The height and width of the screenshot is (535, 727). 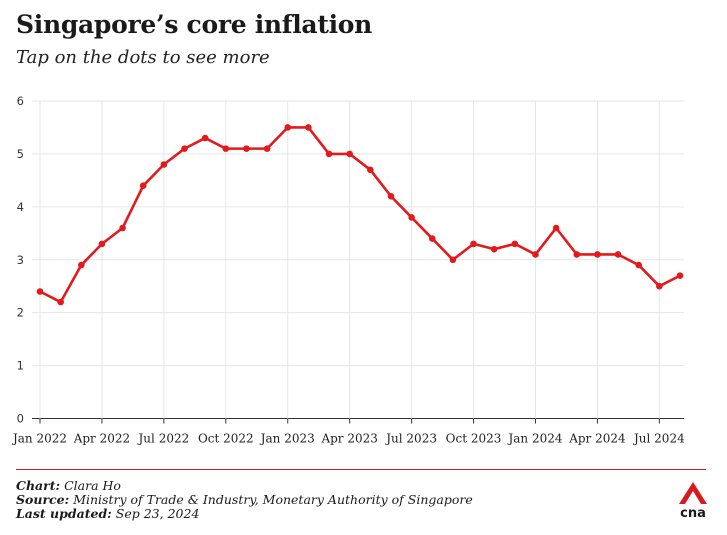 I want to click on x-tick-label: Jan 2023, so click(x=287, y=439).